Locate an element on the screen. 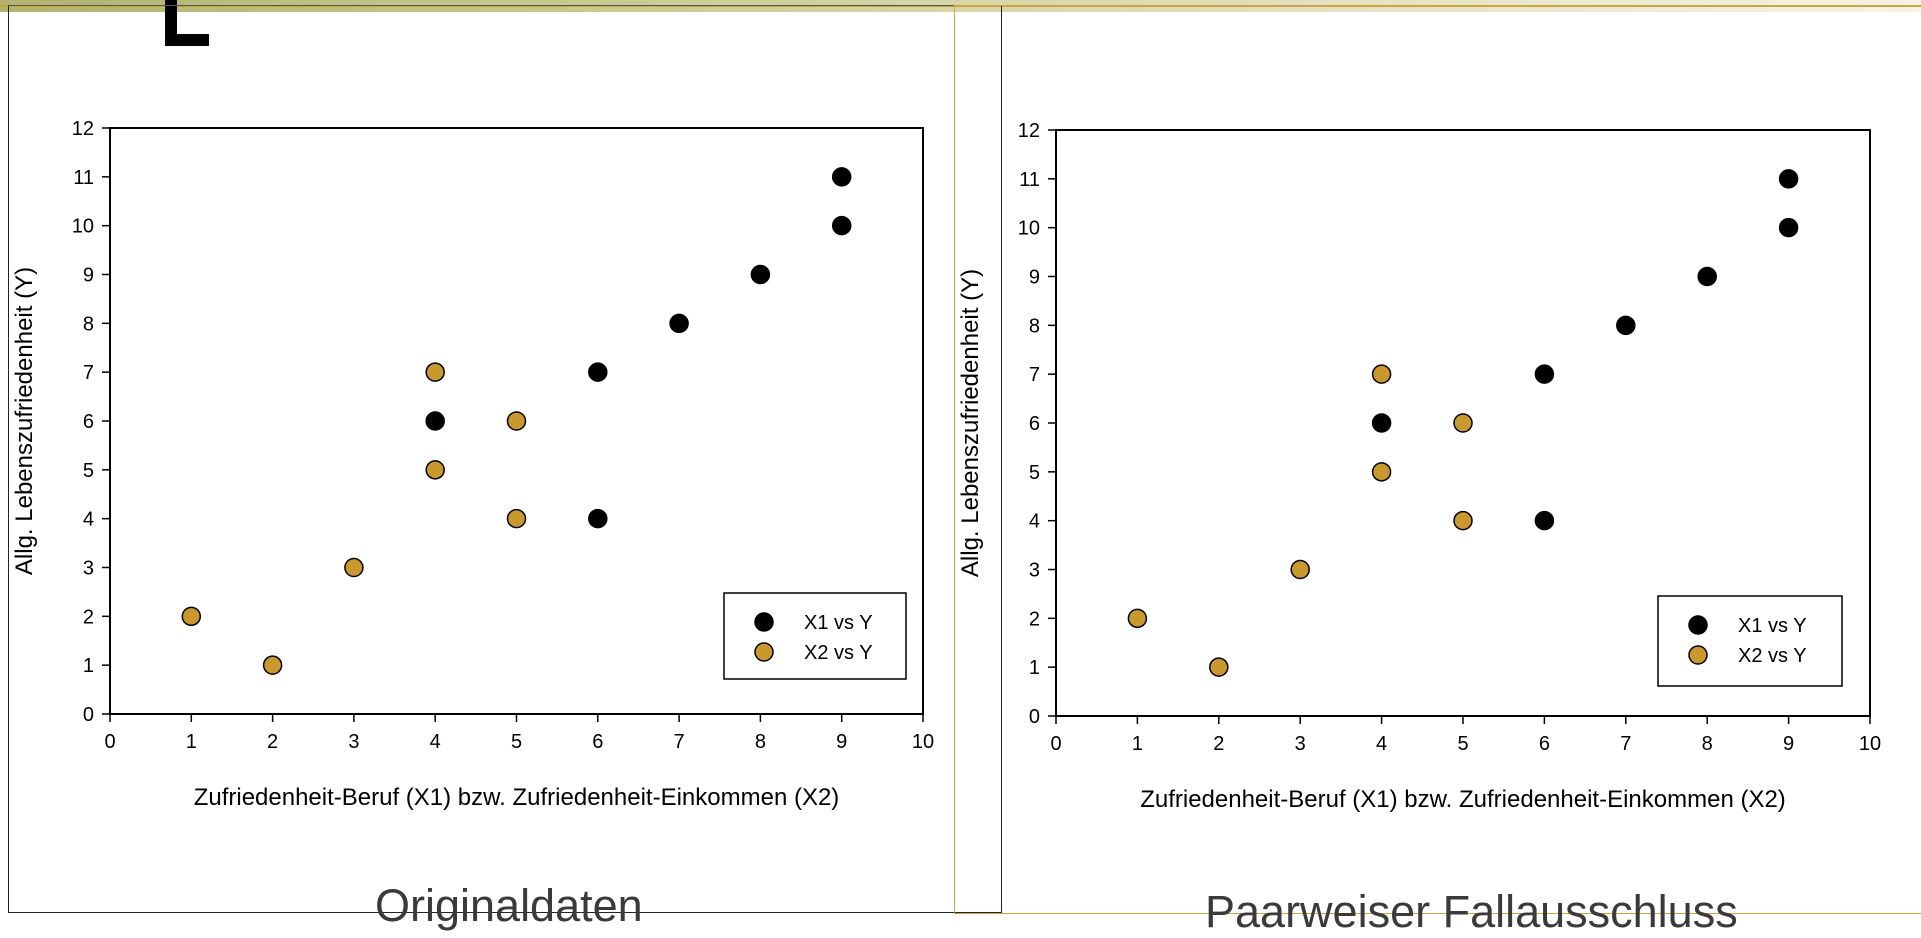 The image size is (1921, 938). x-tick-label: 4 is located at coordinates (1381, 744).